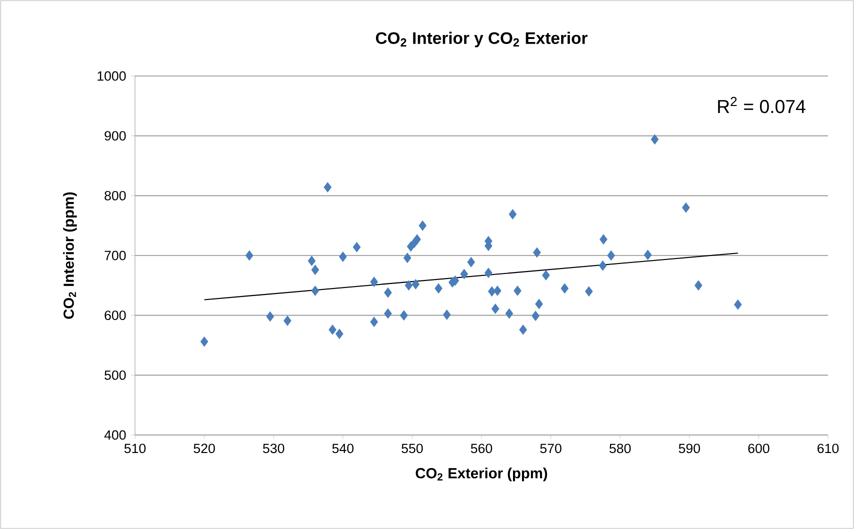  Describe the element at coordinates (115, 255) in the screenshot. I see `y-tick-label: 700` at that location.